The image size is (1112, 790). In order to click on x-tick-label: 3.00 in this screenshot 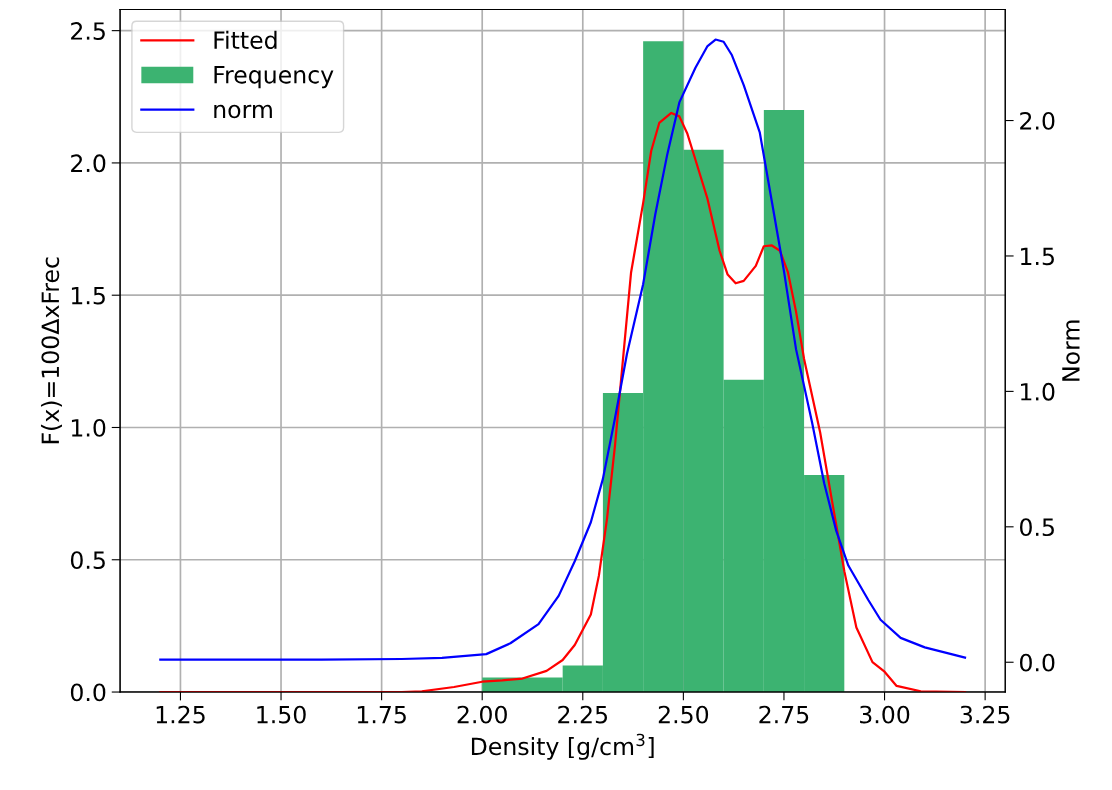, I will do `click(885, 714)`.